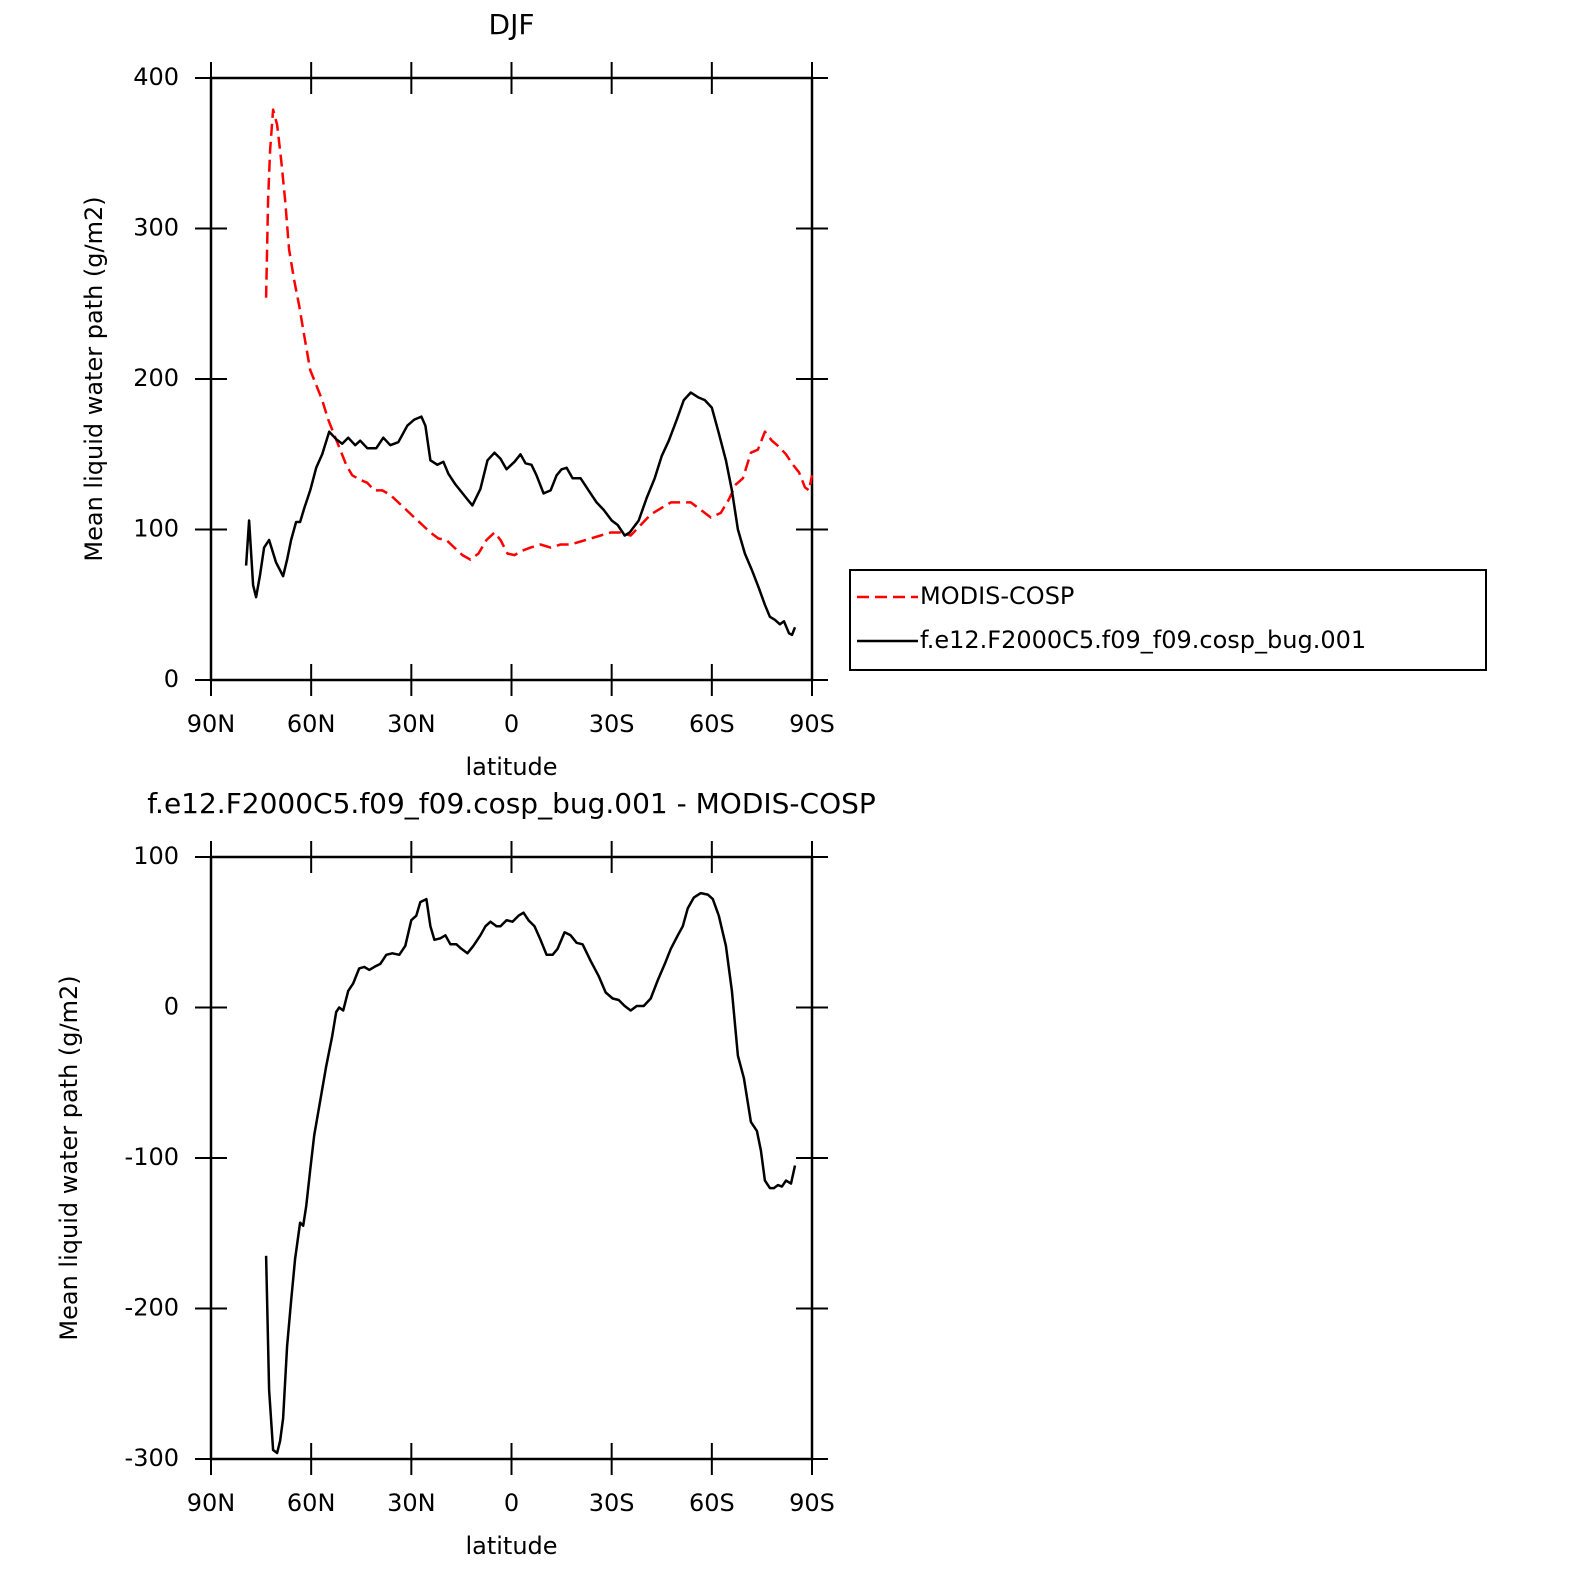 This screenshot has height=1589, width=1583. Describe the element at coordinates (156, 77) in the screenshot. I see `y-tick-label: 400` at that location.